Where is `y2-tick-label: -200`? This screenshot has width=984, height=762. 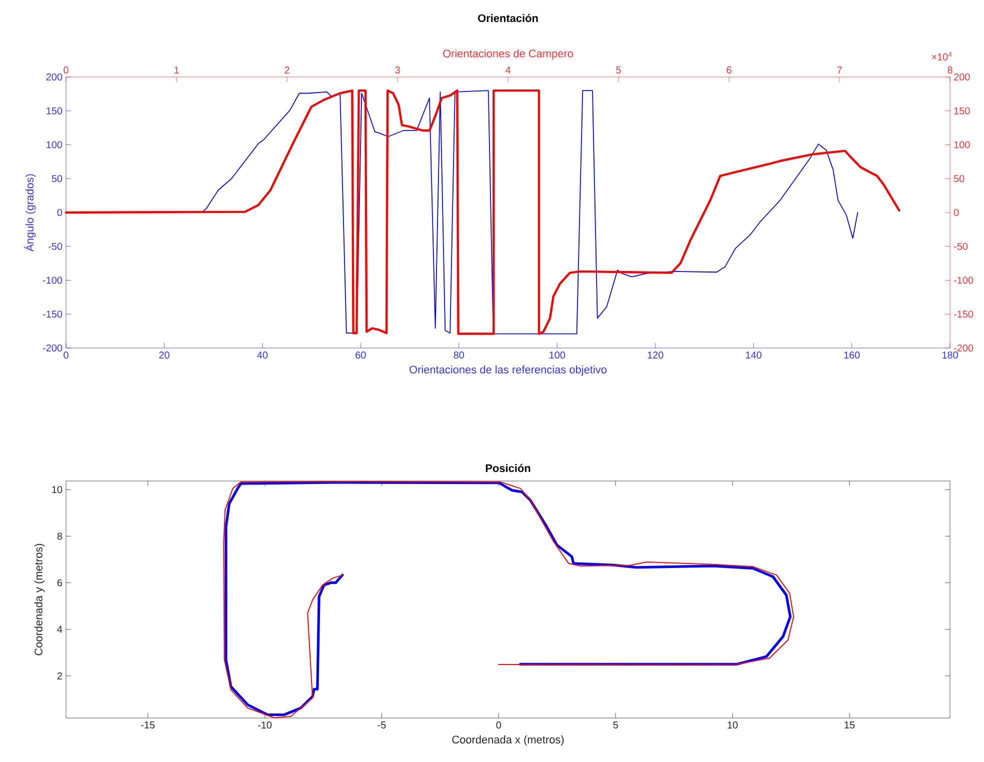 y2-tick-label: -200 is located at coordinates (964, 348).